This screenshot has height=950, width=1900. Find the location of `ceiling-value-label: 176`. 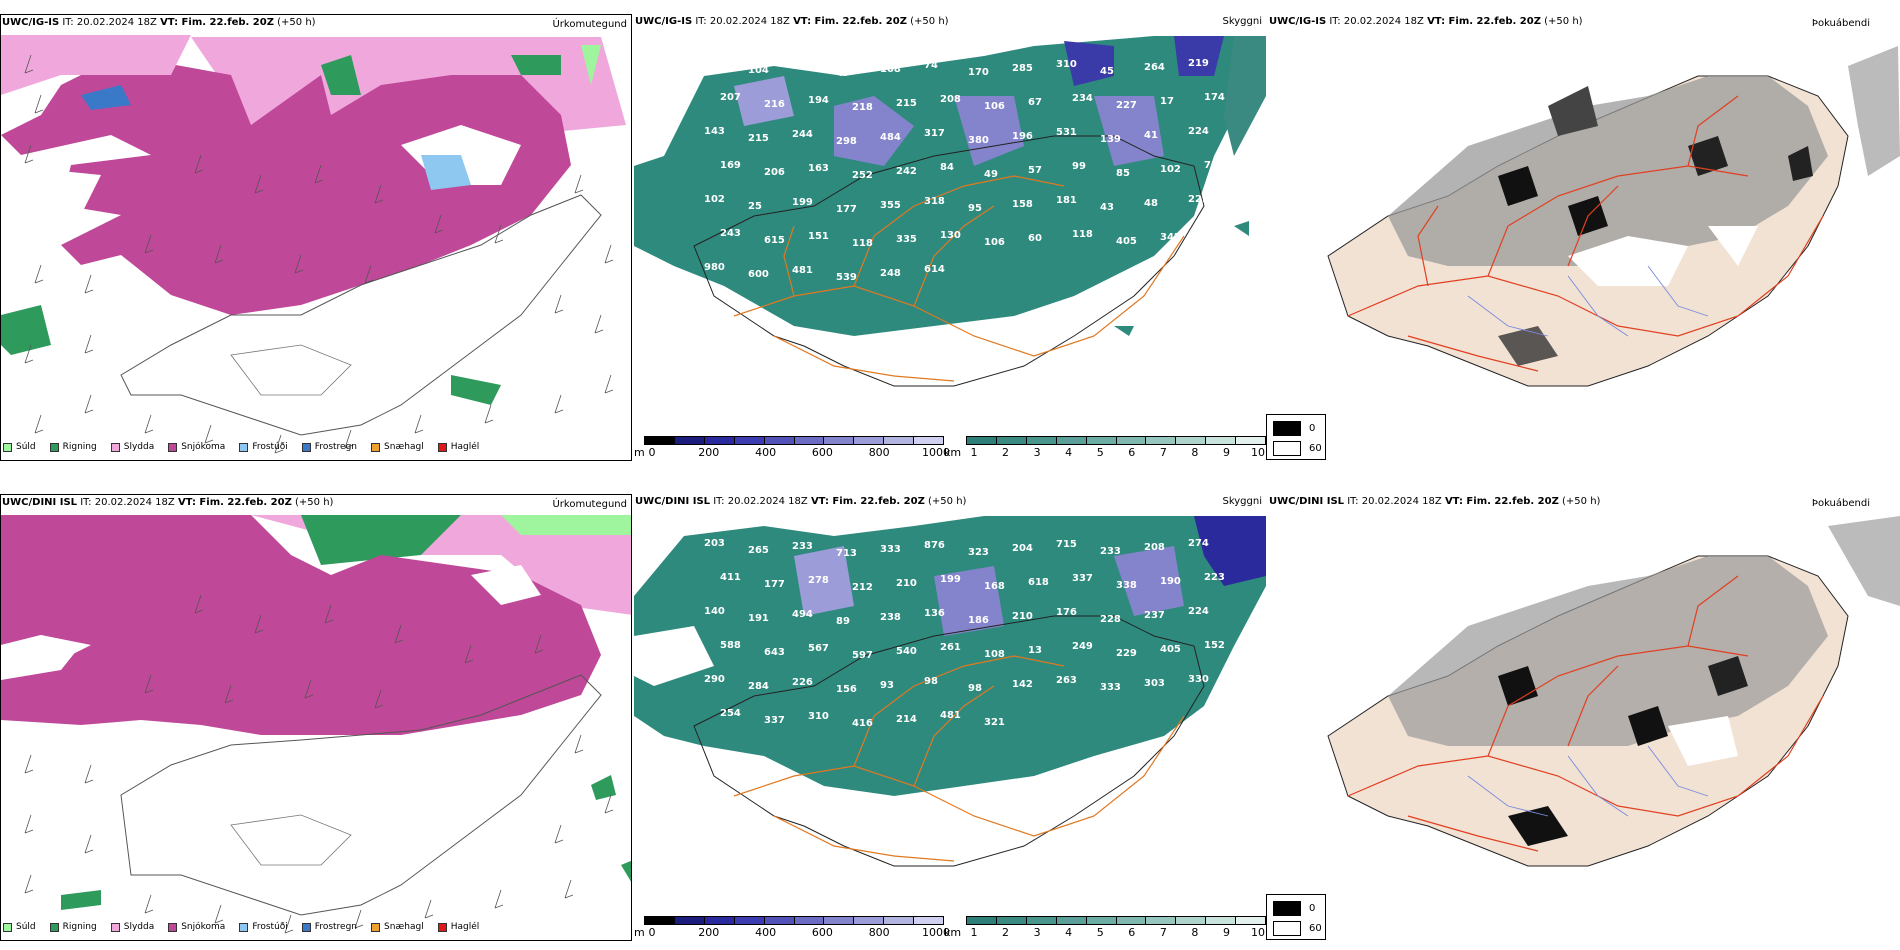

ceiling-value-label: 176 is located at coordinates (1066, 612).